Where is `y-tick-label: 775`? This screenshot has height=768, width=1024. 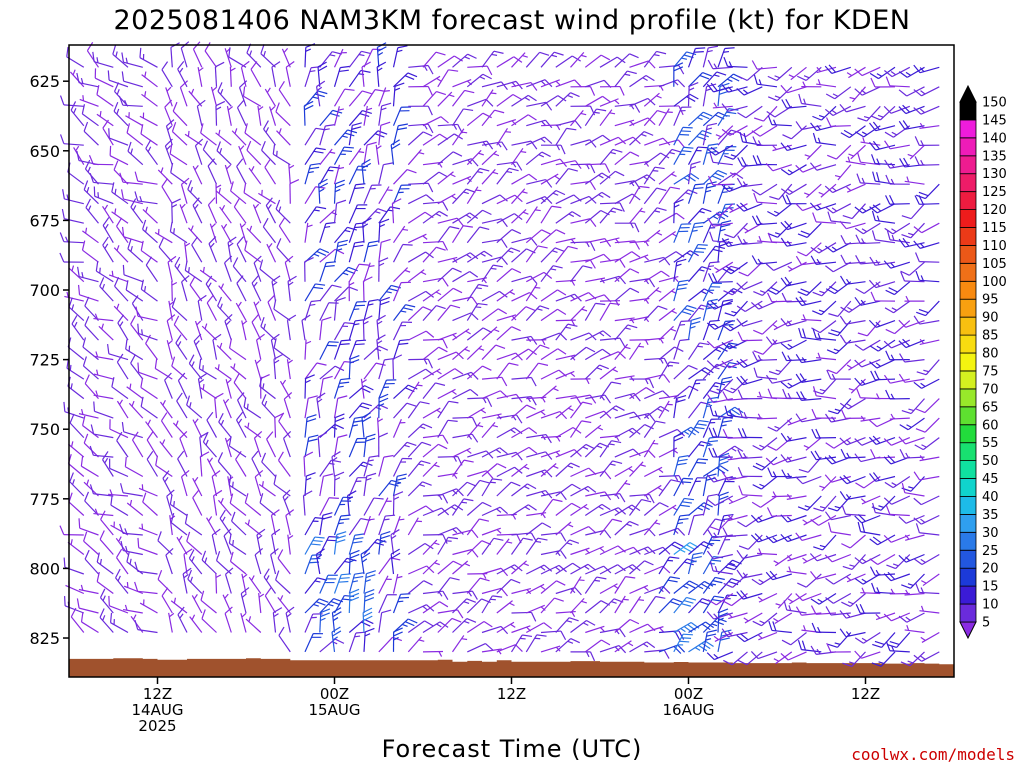 y-tick-label: 775 is located at coordinates (44, 499).